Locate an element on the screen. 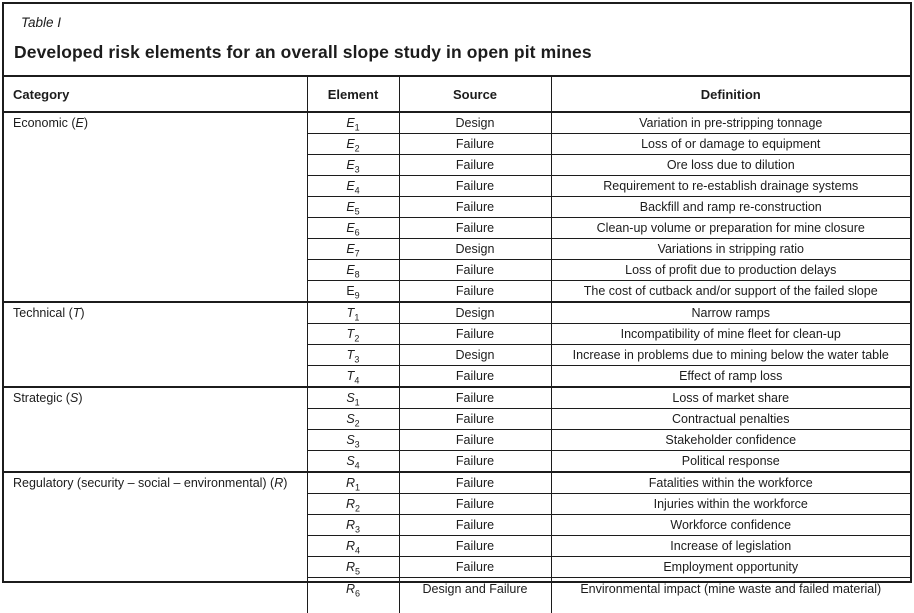  element-cell: S3 is located at coordinates (353, 440).